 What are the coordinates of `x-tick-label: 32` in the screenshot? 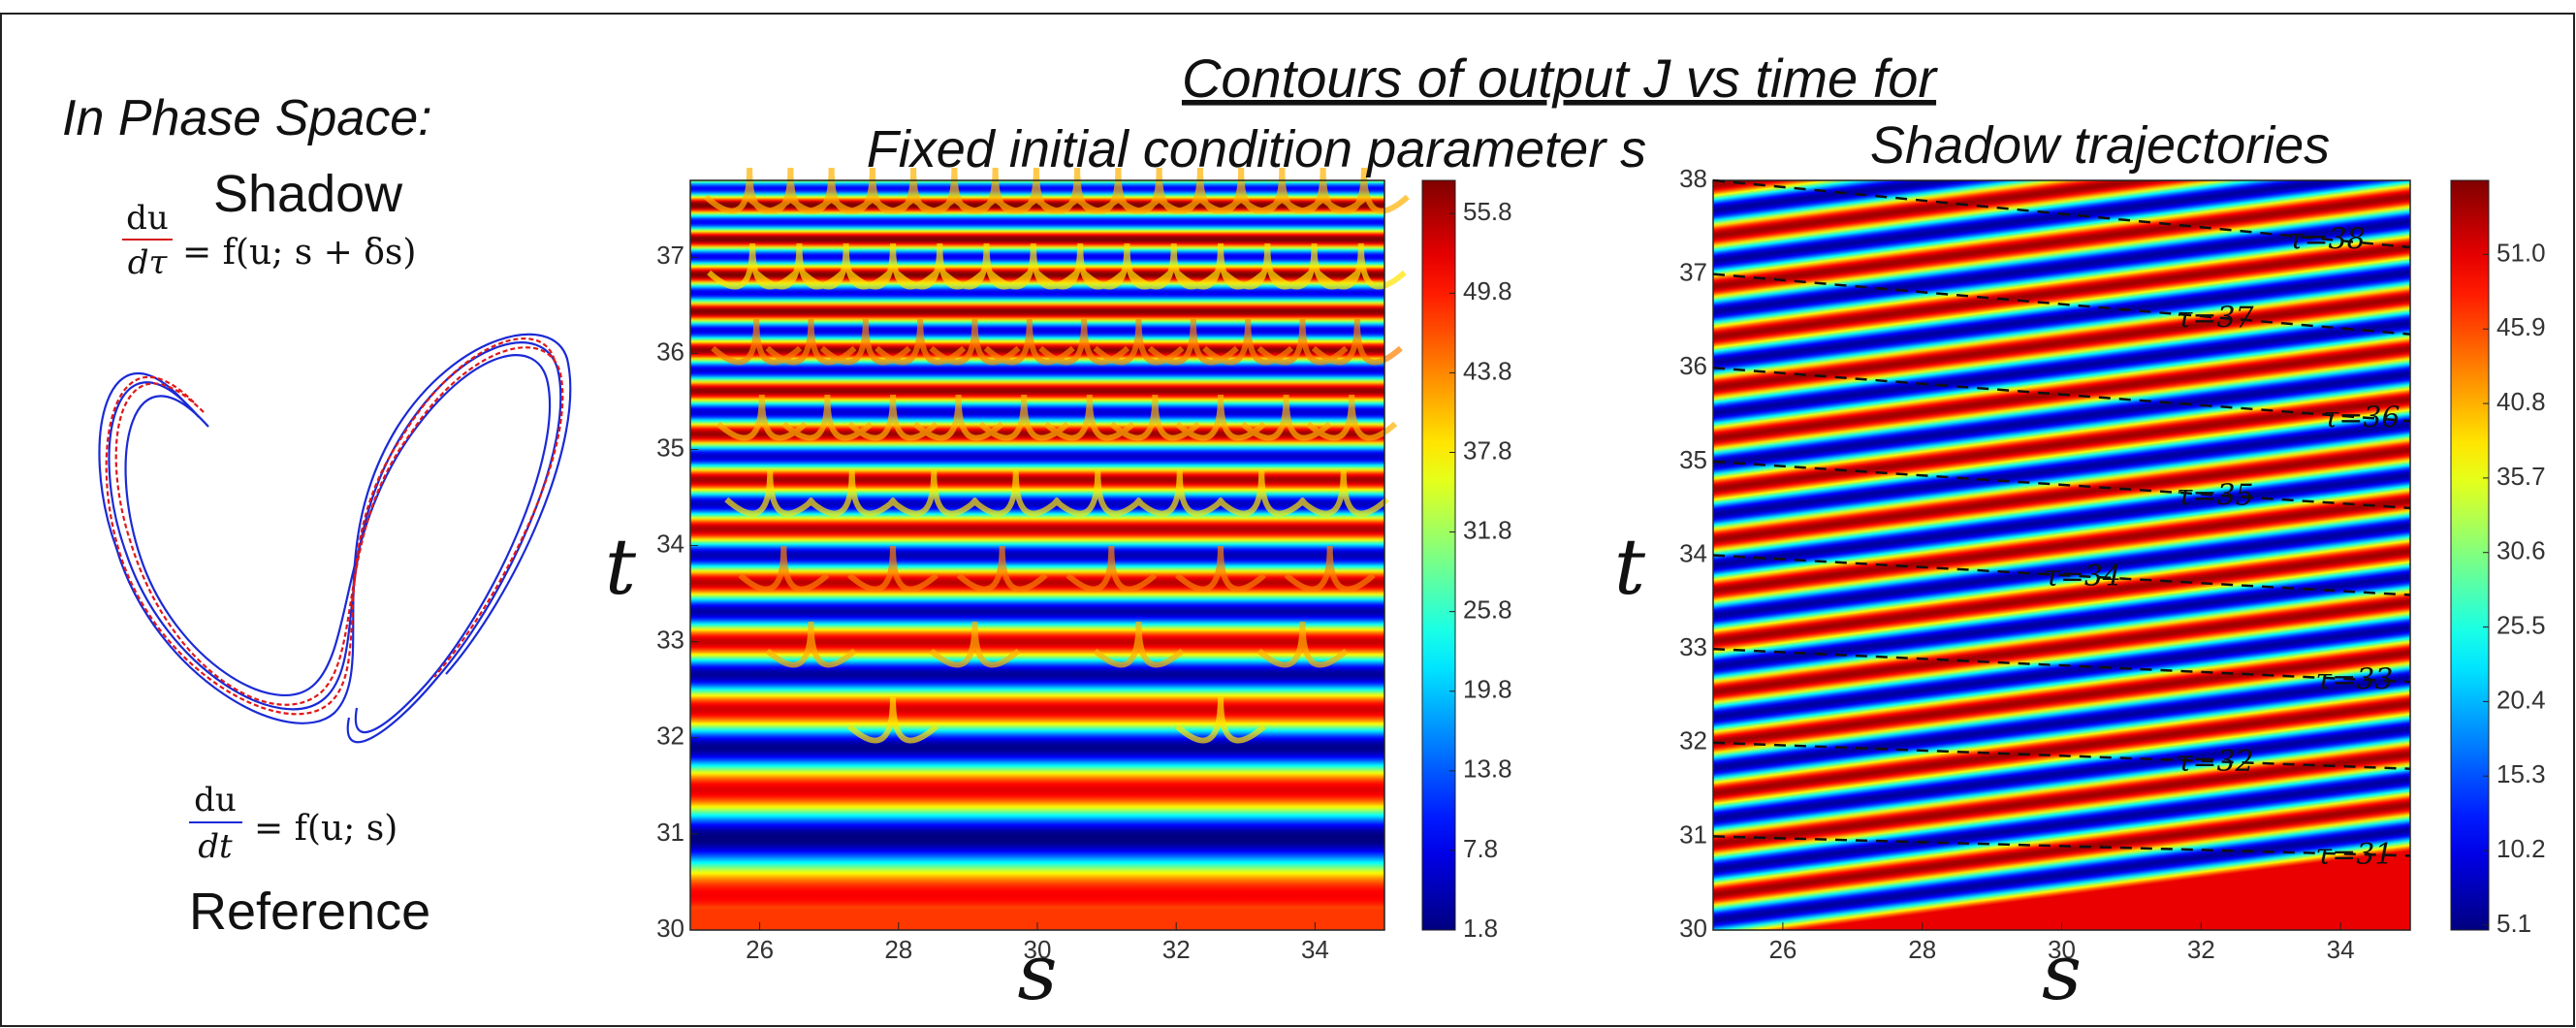 It's located at (2201, 949).